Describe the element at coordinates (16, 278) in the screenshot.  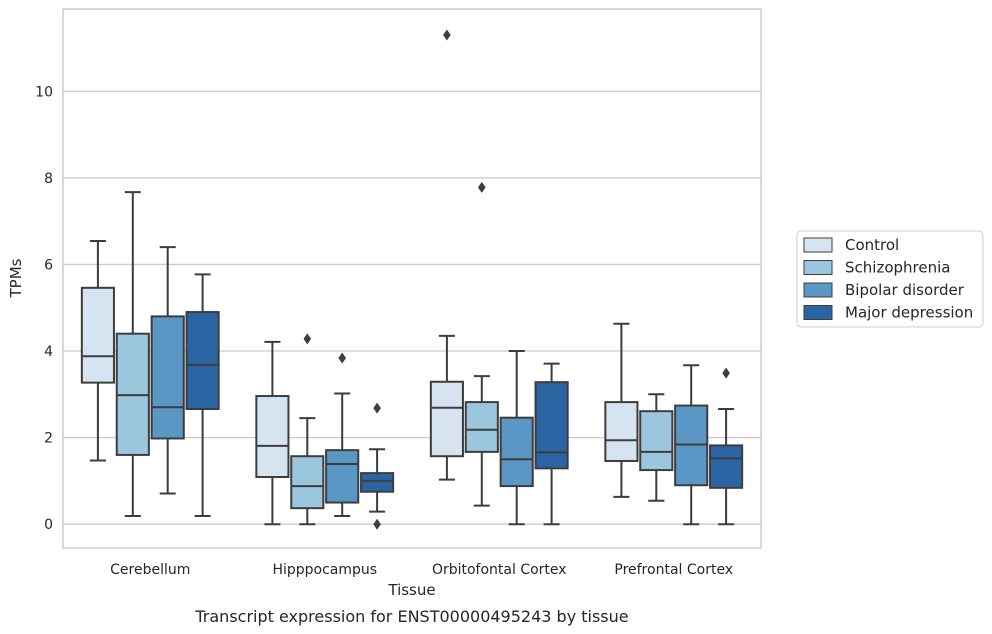
I see `y-axis-label: TPMs` at that location.